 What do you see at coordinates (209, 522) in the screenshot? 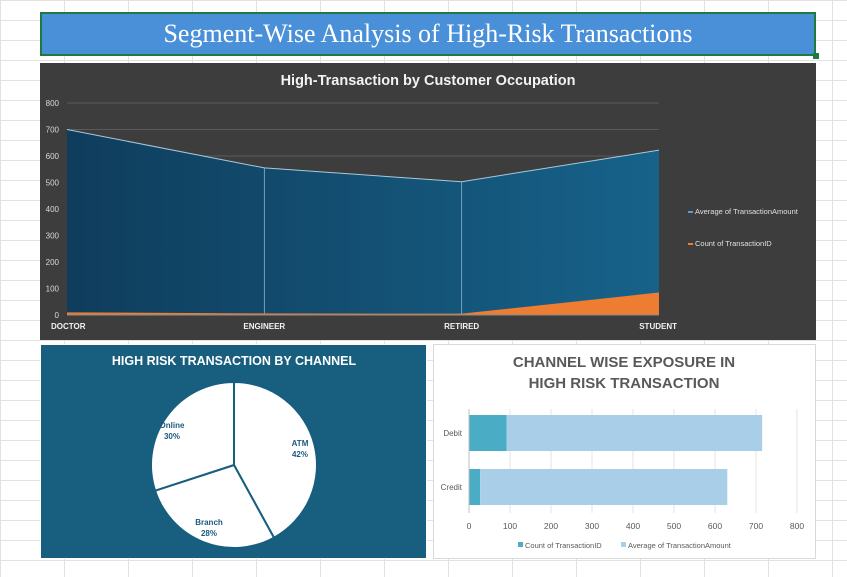
I see `pie-slice-label: Branch` at bounding box center [209, 522].